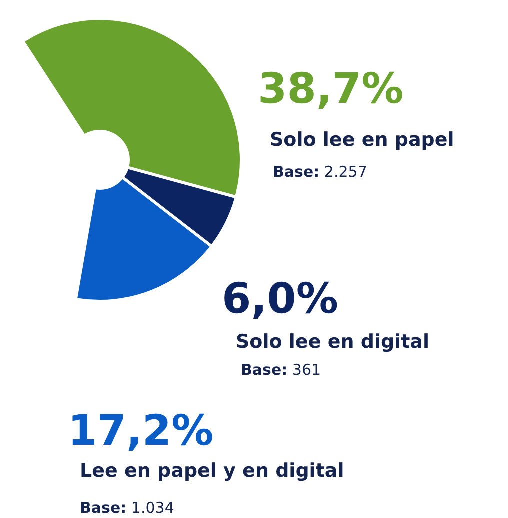  Describe the element at coordinates (333, 342) in the screenshot. I see `slice-label: Solo lee en digital` at that location.